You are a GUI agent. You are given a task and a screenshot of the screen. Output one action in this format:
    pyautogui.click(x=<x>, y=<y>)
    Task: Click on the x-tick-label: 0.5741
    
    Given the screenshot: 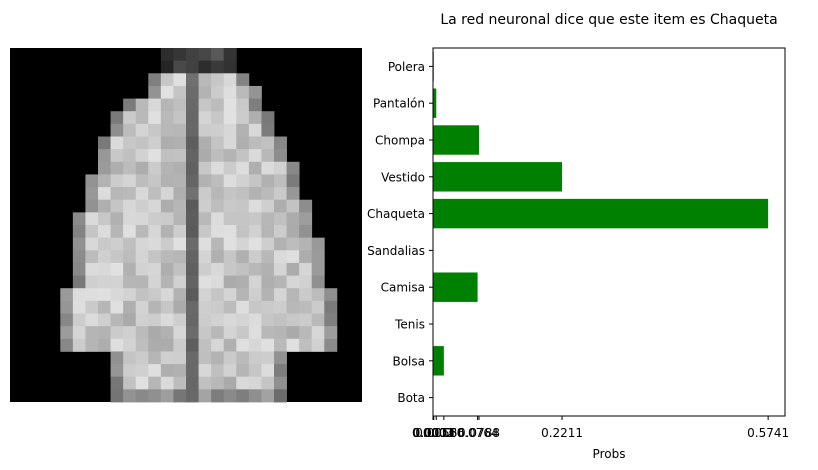 What is the action you would take?
    pyautogui.click(x=768, y=433)
    